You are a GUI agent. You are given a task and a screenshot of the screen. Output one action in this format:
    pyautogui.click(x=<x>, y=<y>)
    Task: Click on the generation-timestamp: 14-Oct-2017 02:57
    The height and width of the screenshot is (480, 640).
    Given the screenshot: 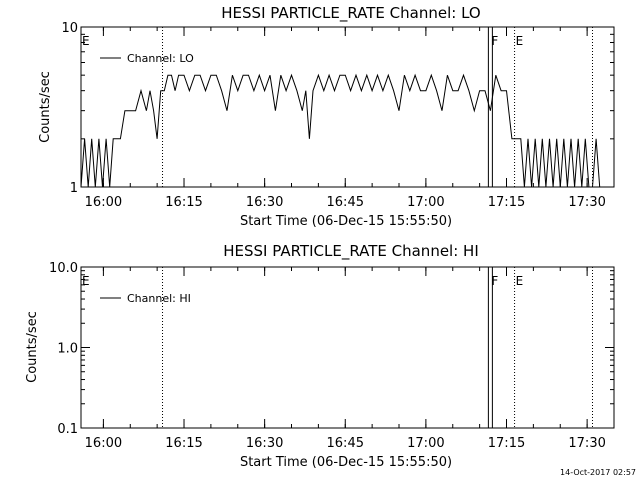 What is the action you would take?
    pyautogui.click(x=598, y=472)
    